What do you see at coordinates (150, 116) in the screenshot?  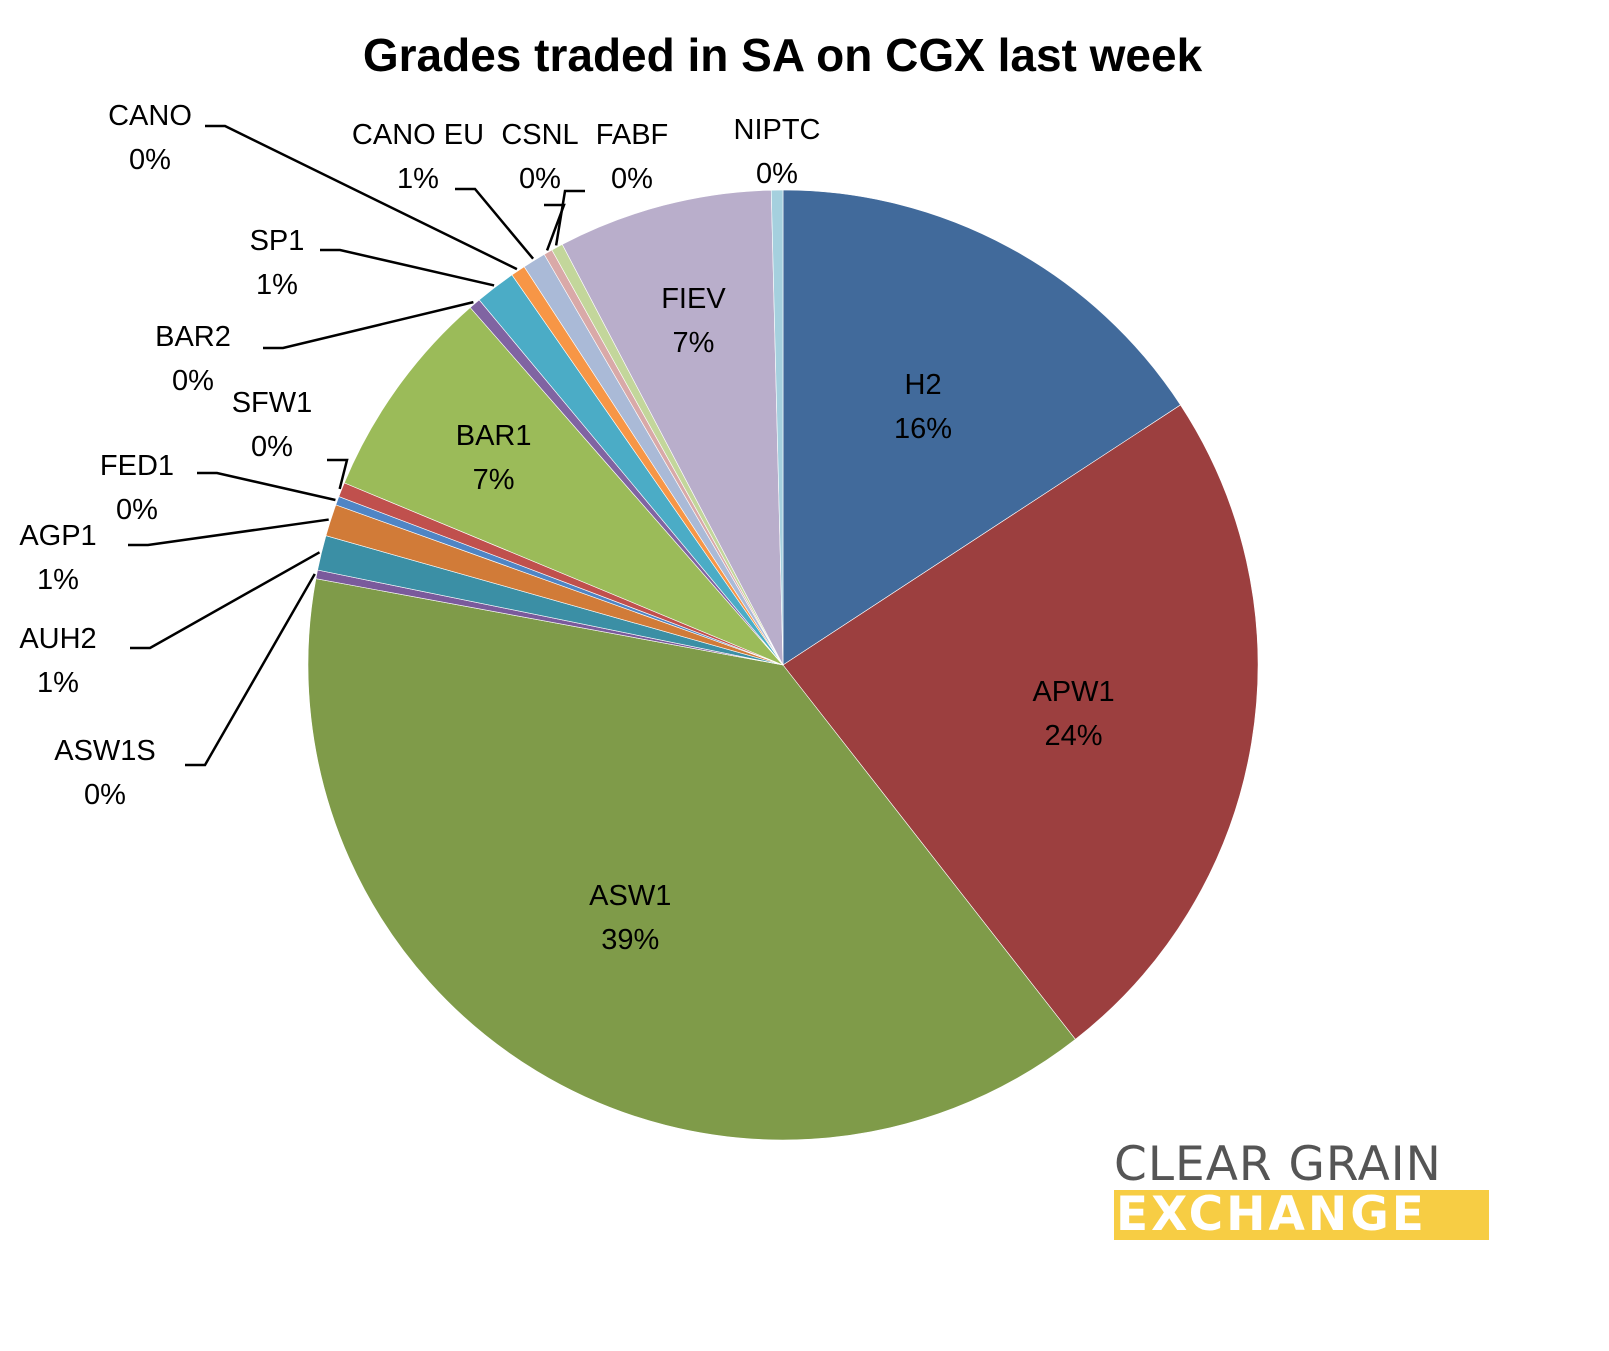 I see `slice-label: CANO` at bounding box center [150, 116].